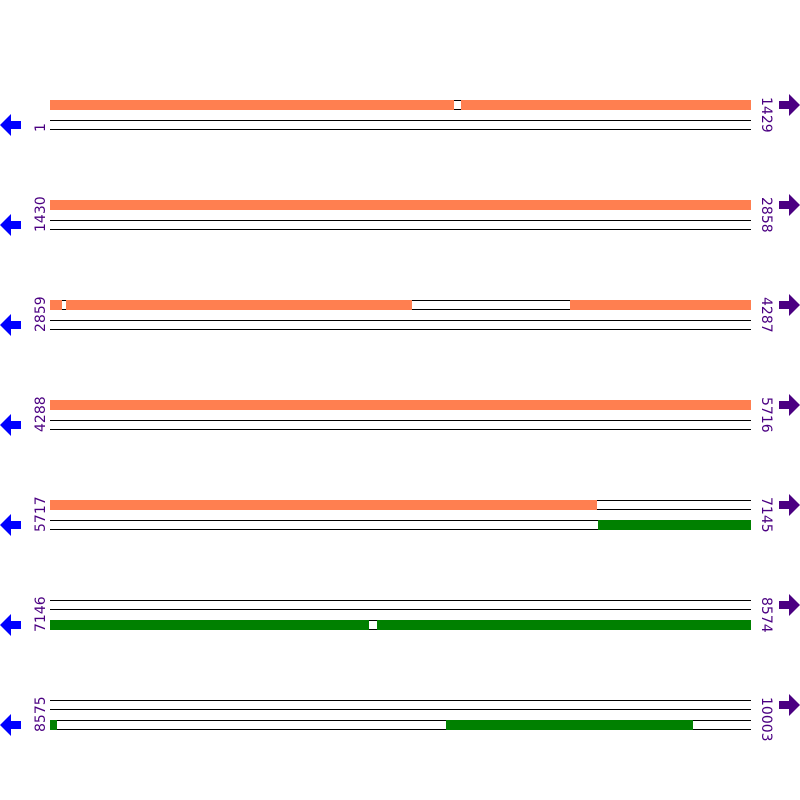 The width and height of the screenshot is (800, 800). What do you see at coordinates (400, 718) in the screenshot?
I see `sequence-row: 8575 10003` at bounding box center [400, 718].